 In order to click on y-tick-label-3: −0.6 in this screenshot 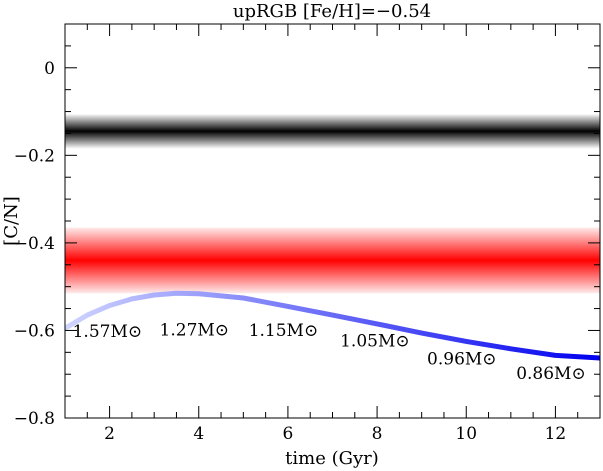, I will do `click(34, 331)`.